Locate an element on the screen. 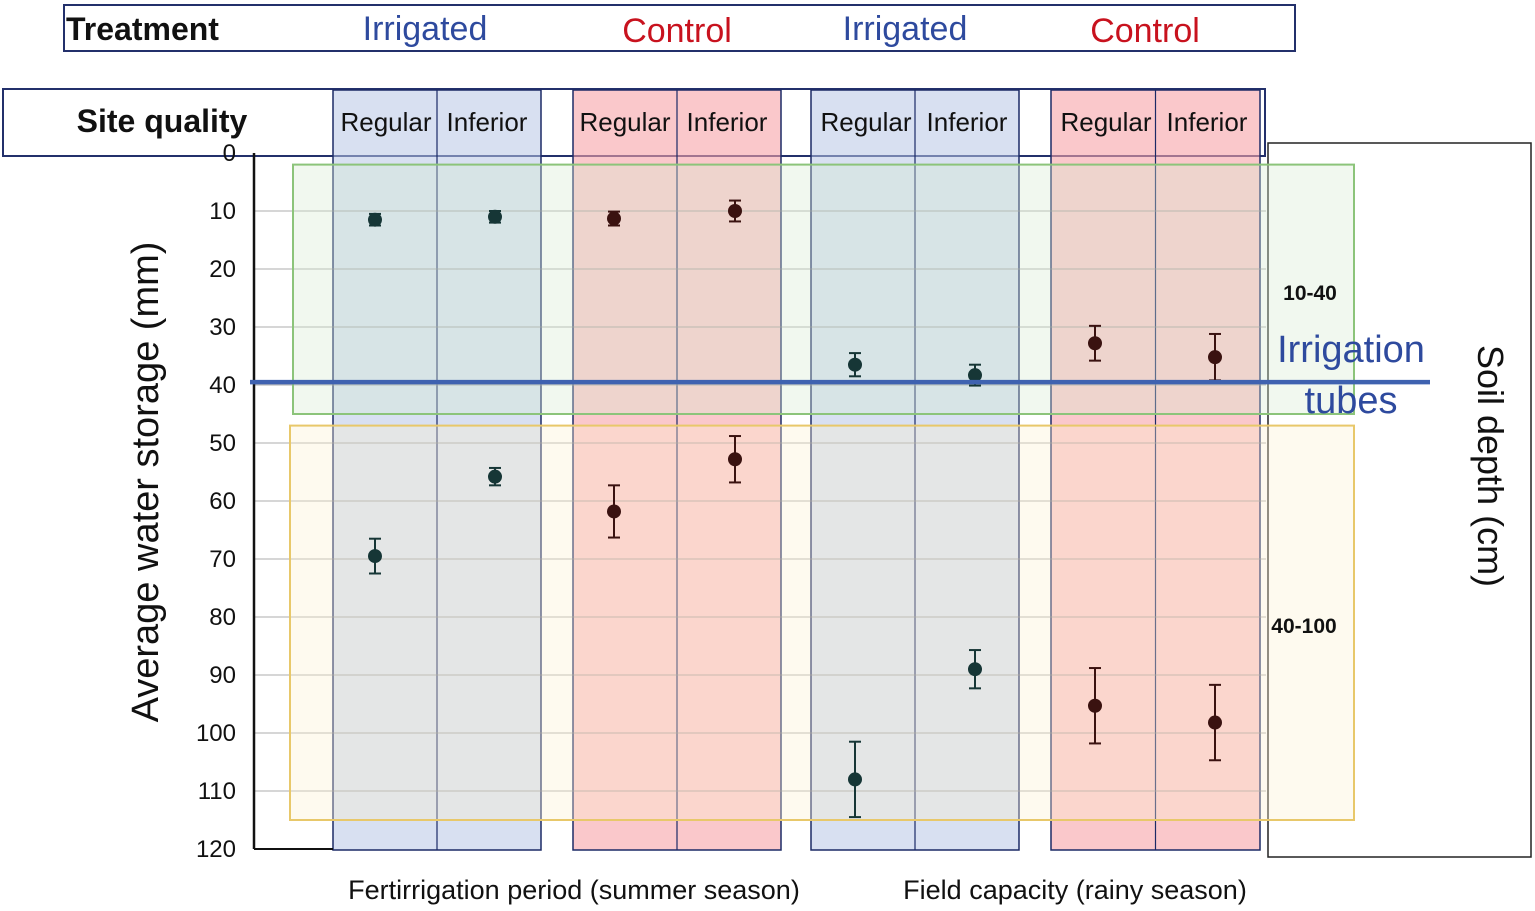 The image size is (1535, 911). site-quality-column-label-0: Regular is located at coordinates (385, 122).